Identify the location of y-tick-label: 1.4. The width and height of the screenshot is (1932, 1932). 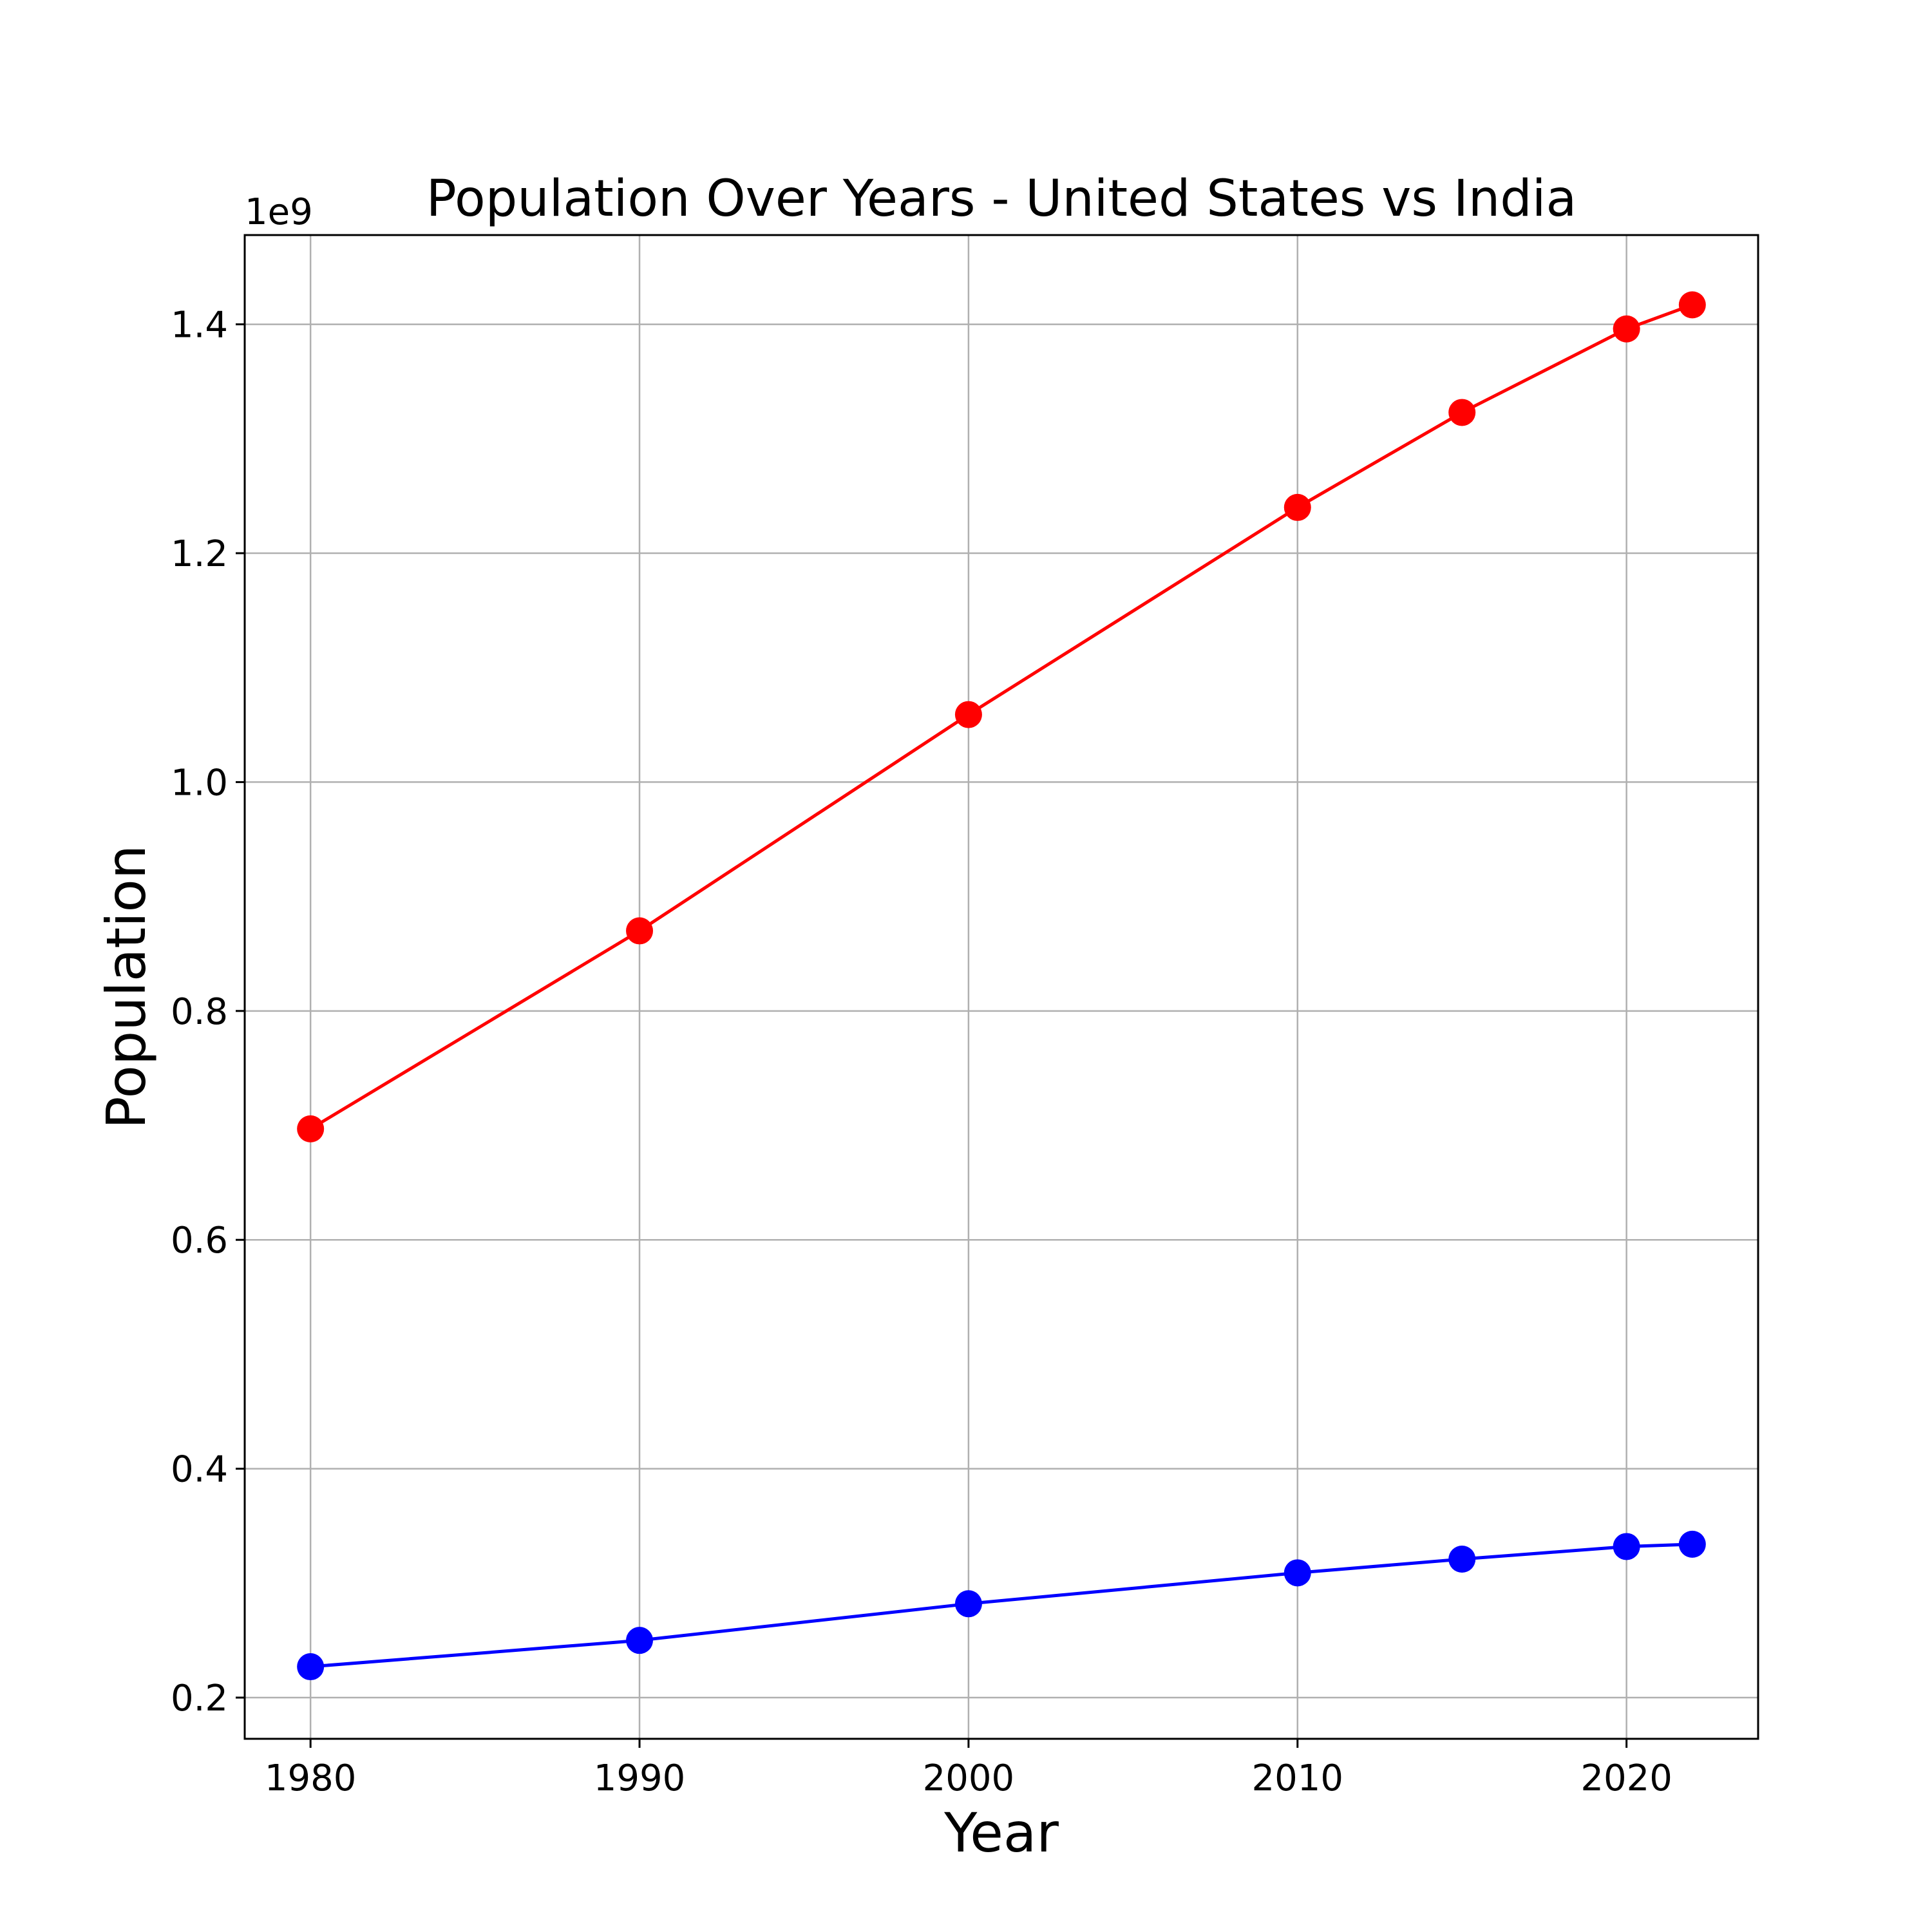
(199, 326).